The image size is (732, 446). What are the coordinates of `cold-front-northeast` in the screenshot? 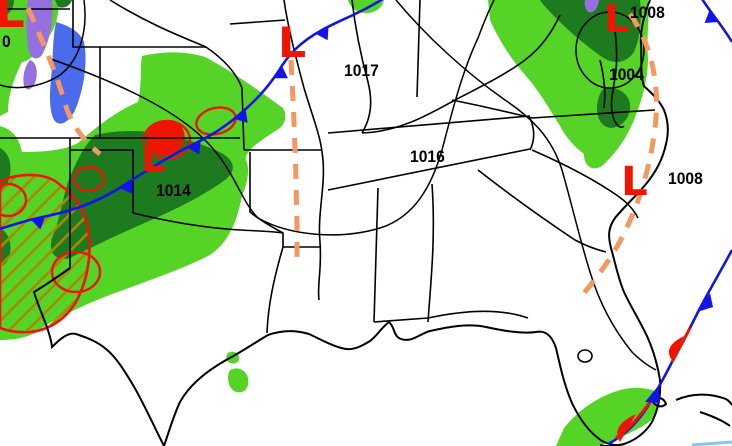 It's located at (716, 21).